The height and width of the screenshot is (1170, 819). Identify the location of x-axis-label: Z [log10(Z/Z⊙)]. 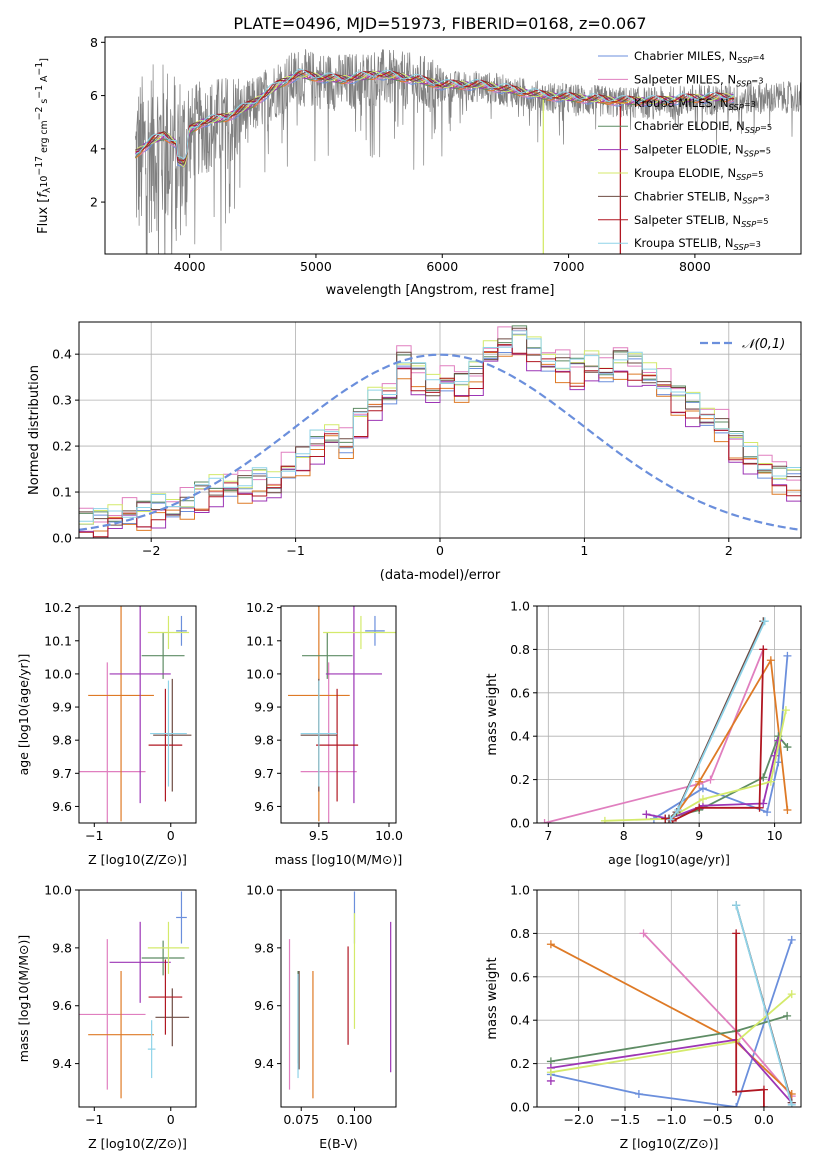
(137, 1143).